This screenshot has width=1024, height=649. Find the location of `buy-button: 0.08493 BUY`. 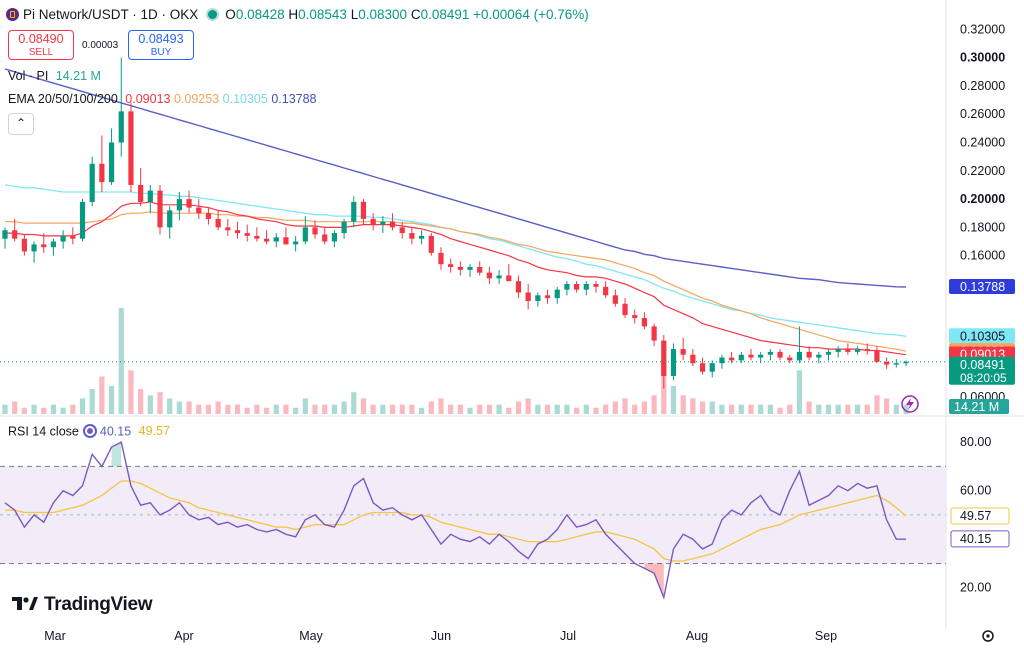

buy-button: 0.08493 BUY is located at coordinates (161, 45).